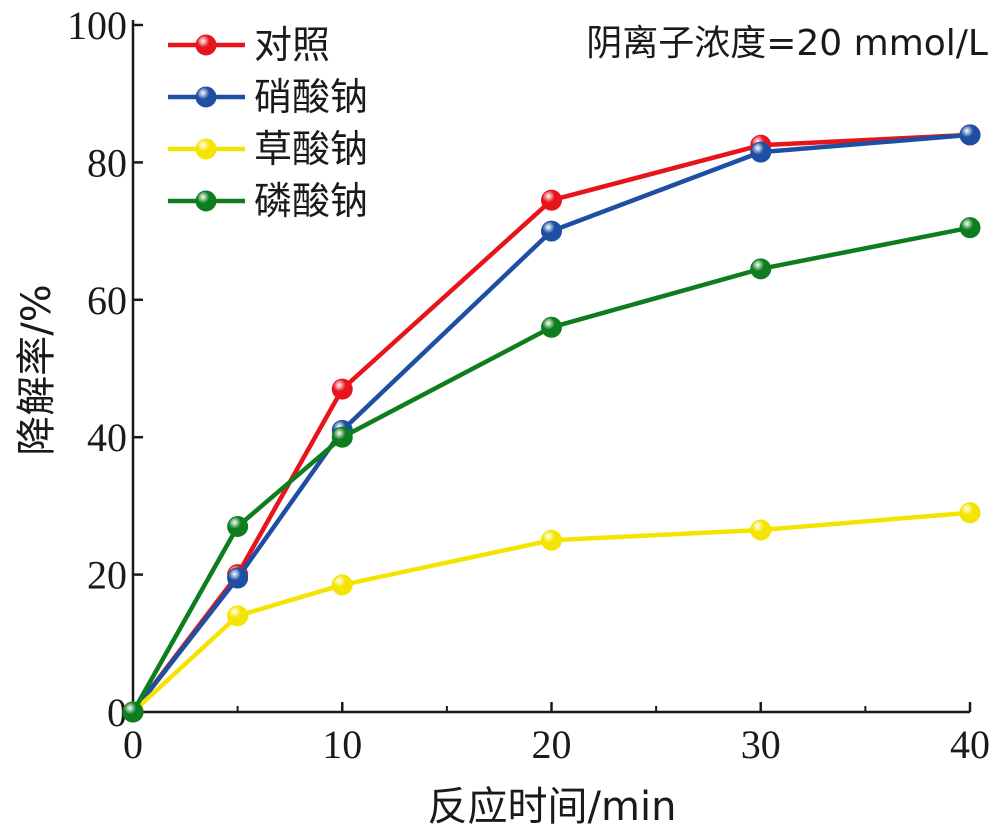 This screenshot has width=1000, height=833. What do you see at coordinates (107, 575) in the screenshot?
I see `y-tick-label: 20` at bounding box center [107, 575].